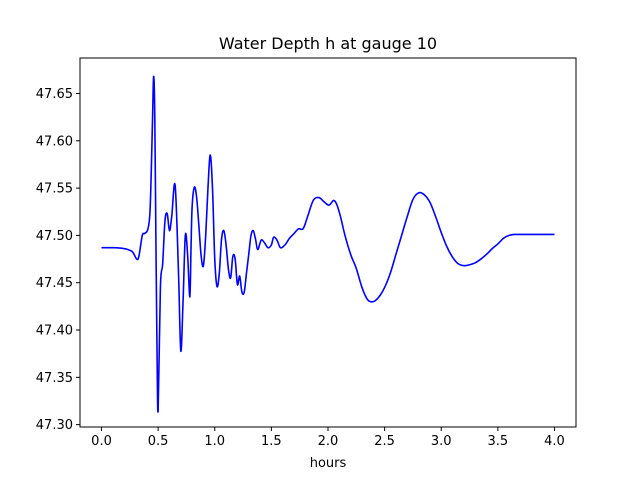  What do you see at coordinates (158, 441) in the screenshot?
I see `x-tick-label: 0.5` at bounding box center [158, 441].